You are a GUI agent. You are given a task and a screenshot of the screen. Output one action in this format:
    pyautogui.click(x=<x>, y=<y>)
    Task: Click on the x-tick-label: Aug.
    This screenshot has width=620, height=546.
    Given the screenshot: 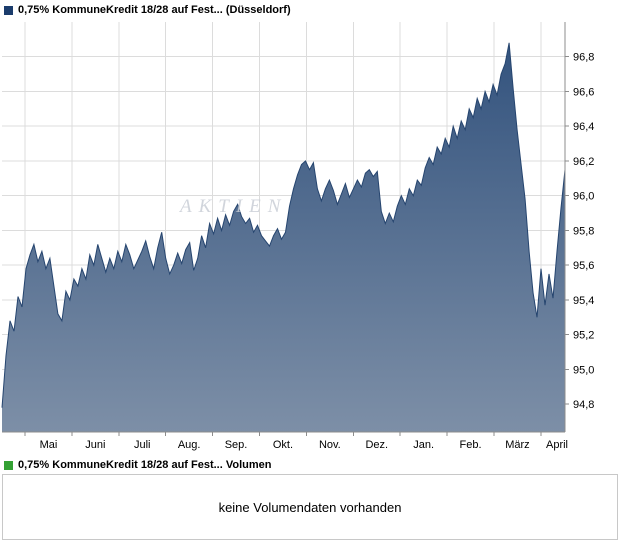 What is the action you would take?
    pyautogui.click(x=189, y=445)
    